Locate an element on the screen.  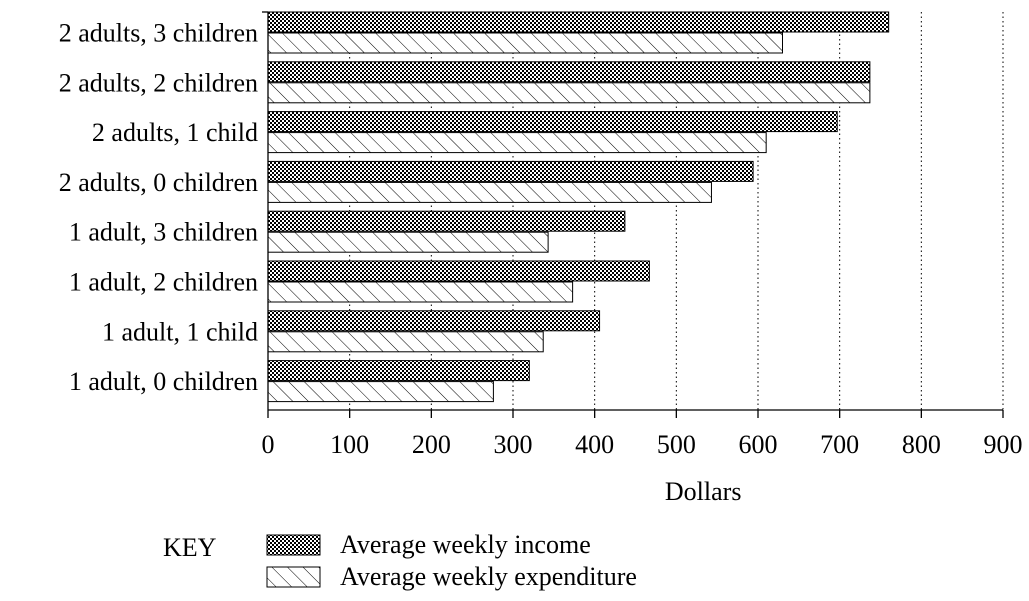
y-tick-label: 1 adult, 3 children is located at coordinates (163, 232).